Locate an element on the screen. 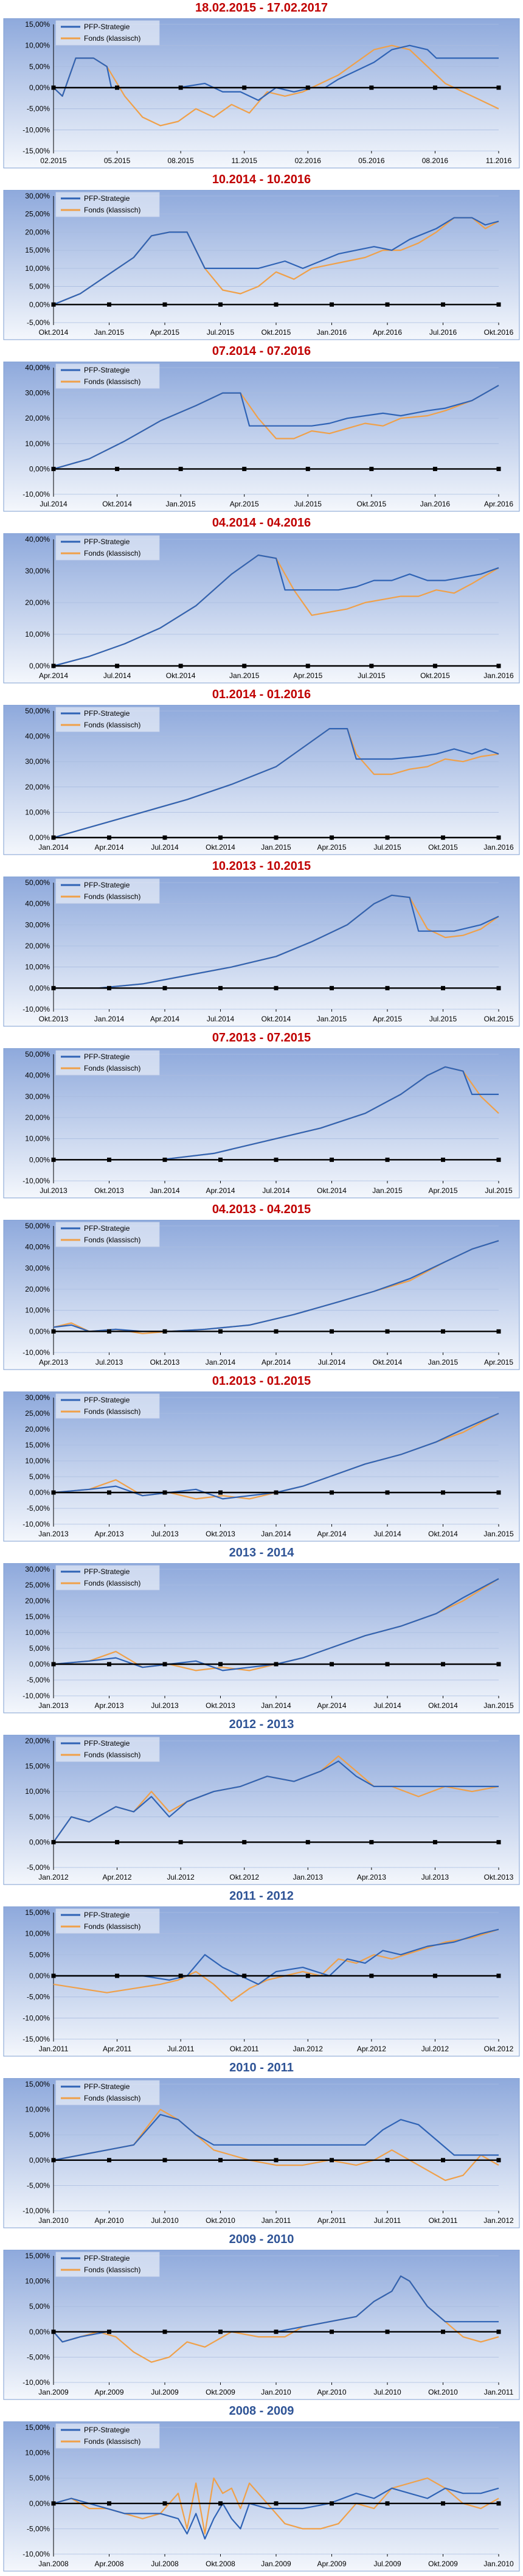 The image size is (523, 2576). x-tick-label: 11.2016 is located at coordinates (499, 161).